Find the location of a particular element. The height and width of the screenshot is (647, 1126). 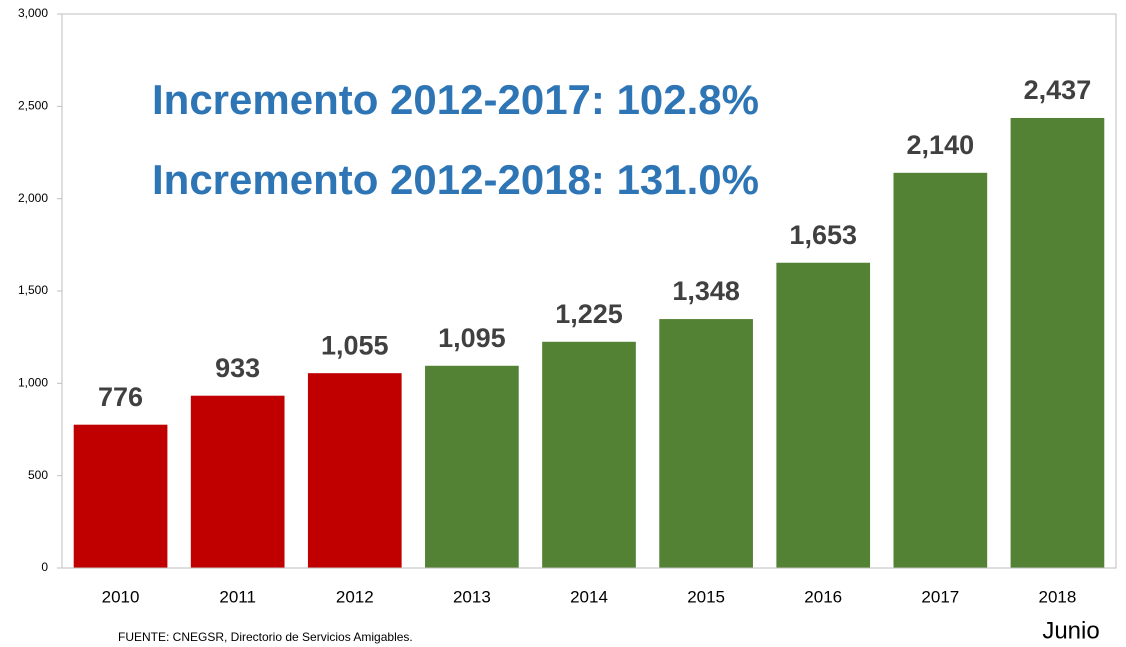

y-tick-label: 1,000 is located at coordinates (33, 383).